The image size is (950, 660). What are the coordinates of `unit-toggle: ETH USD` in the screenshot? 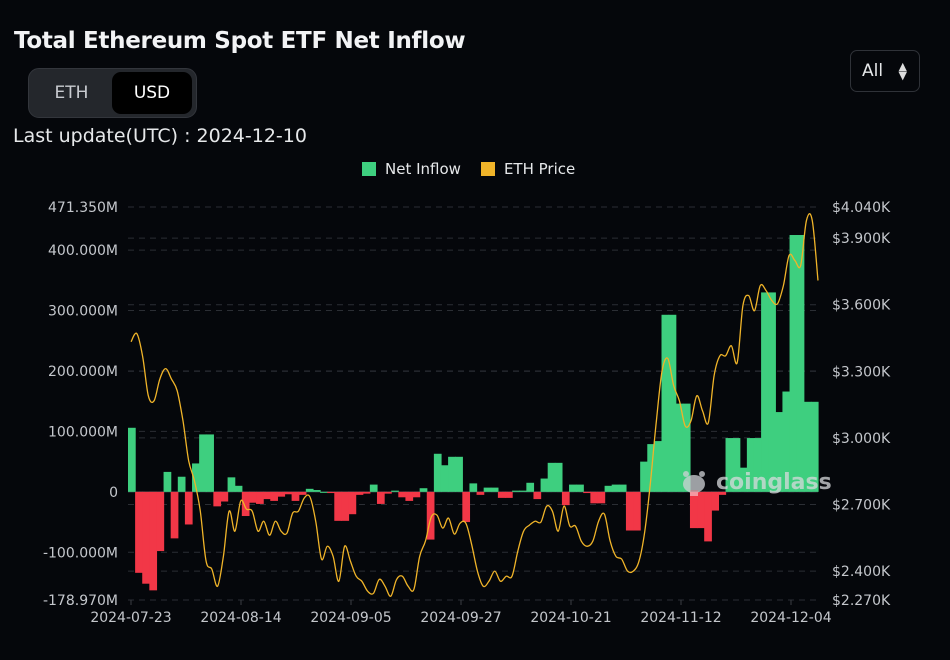 It's located at (112, 93).